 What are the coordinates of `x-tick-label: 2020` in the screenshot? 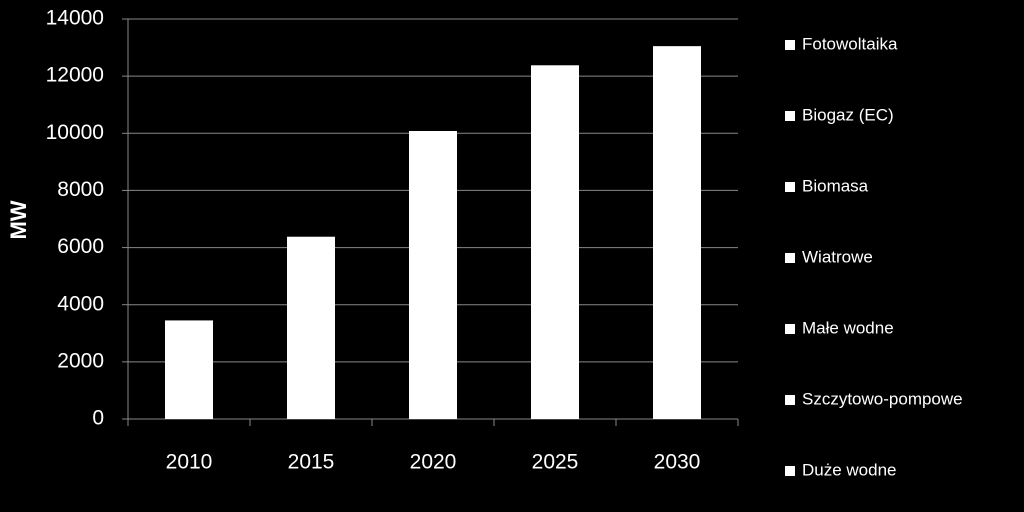 It's located at (433, 462).